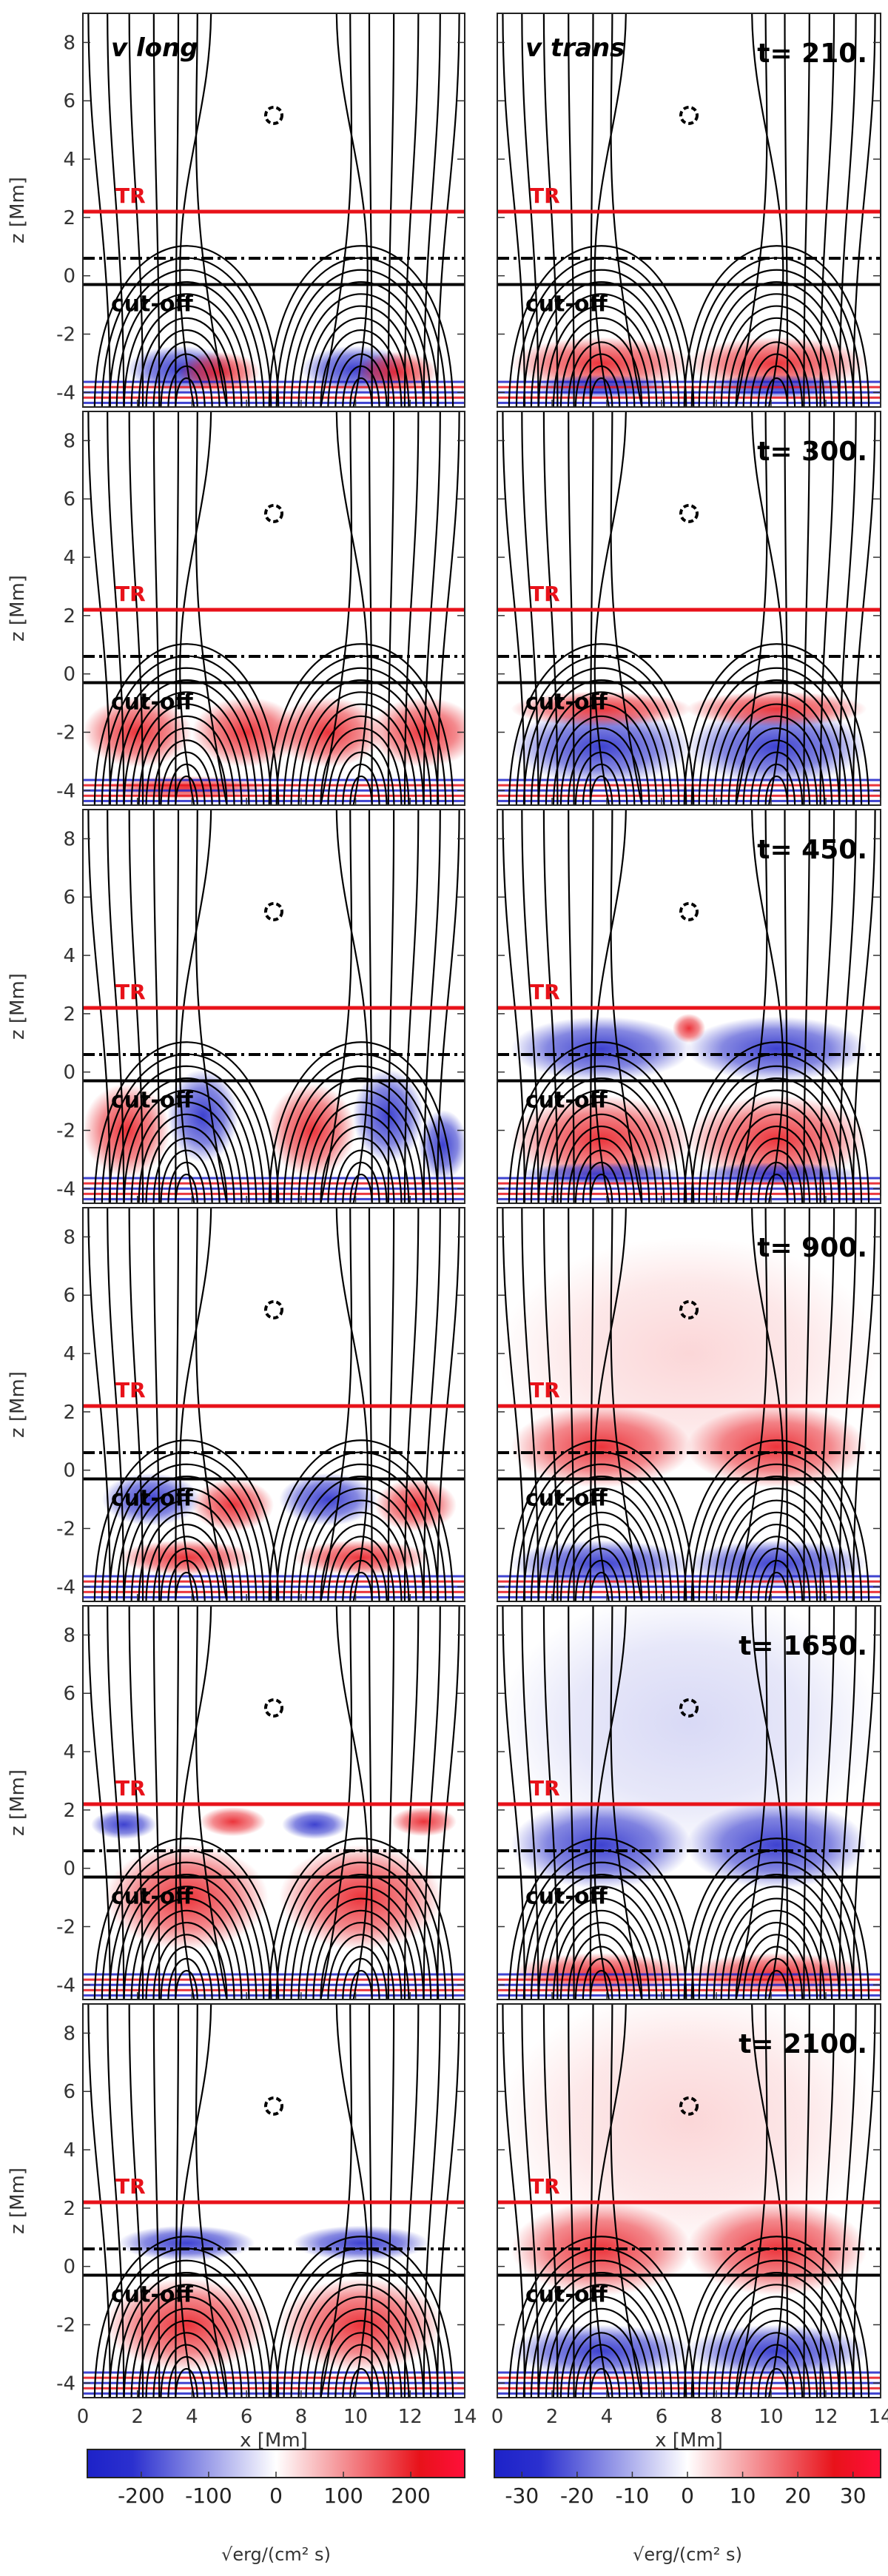 The height and width of the screenshot is (2576, 888). What do you see at coordinates (812, 850) in the screenshot?
I see `time-label: t= 450.` at bounding box center [812, 850].